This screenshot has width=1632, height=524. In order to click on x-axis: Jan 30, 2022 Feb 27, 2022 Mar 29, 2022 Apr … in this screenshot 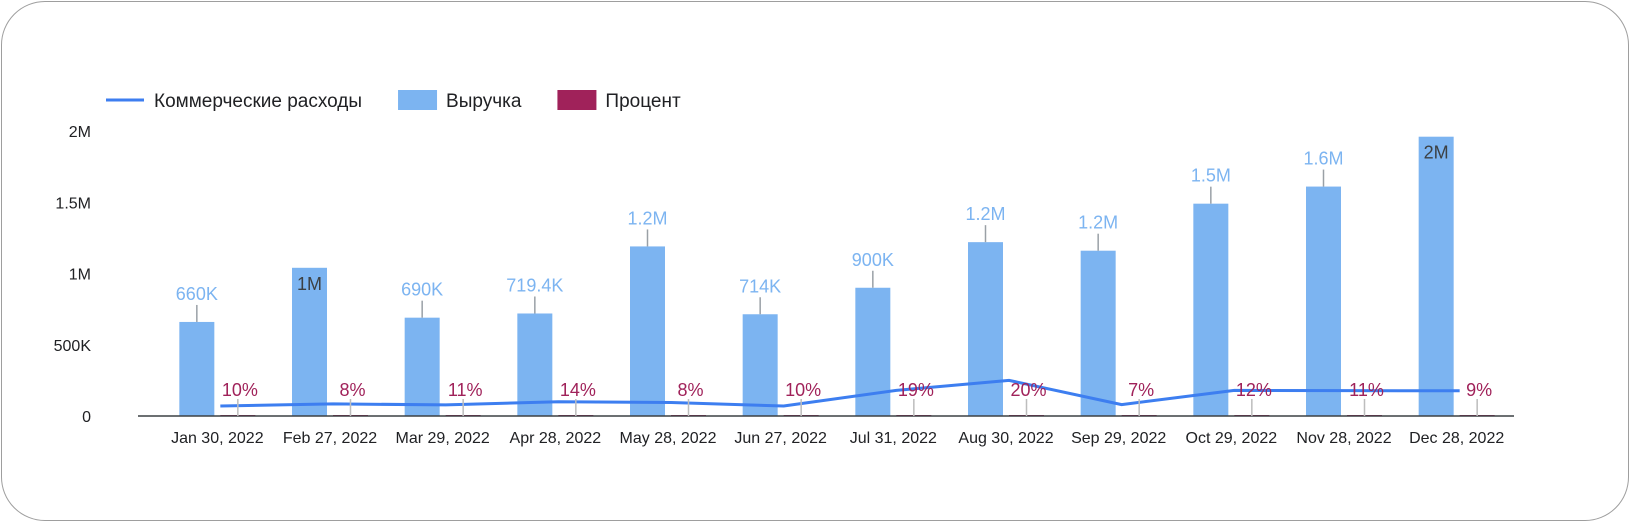, I will do `click(826, 431)`.